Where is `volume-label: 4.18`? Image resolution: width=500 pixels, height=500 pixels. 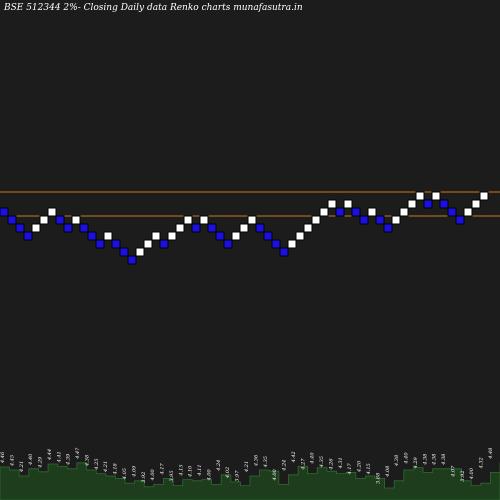
volume-label: 4.18 is located at coordinates (116, 469).